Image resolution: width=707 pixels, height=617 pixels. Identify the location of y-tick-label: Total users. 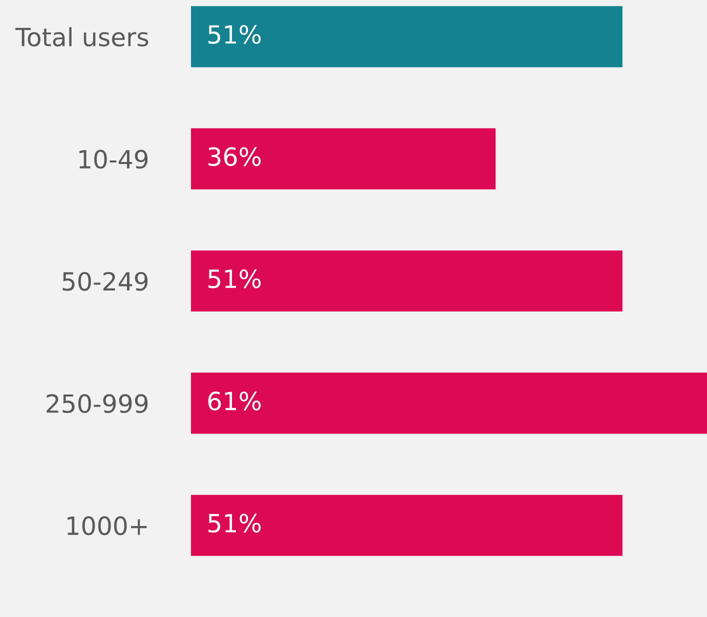
(81, 37).